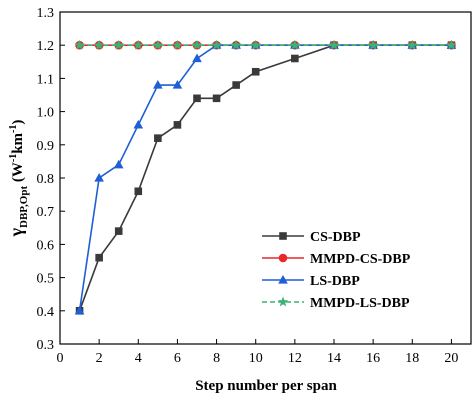 The height and width of the screenshot is (400, 474). What do you see at coordinates (46, 279) in the screenshot?
I see `y-tick-label: 0.5` at bounding box center [46, 279].